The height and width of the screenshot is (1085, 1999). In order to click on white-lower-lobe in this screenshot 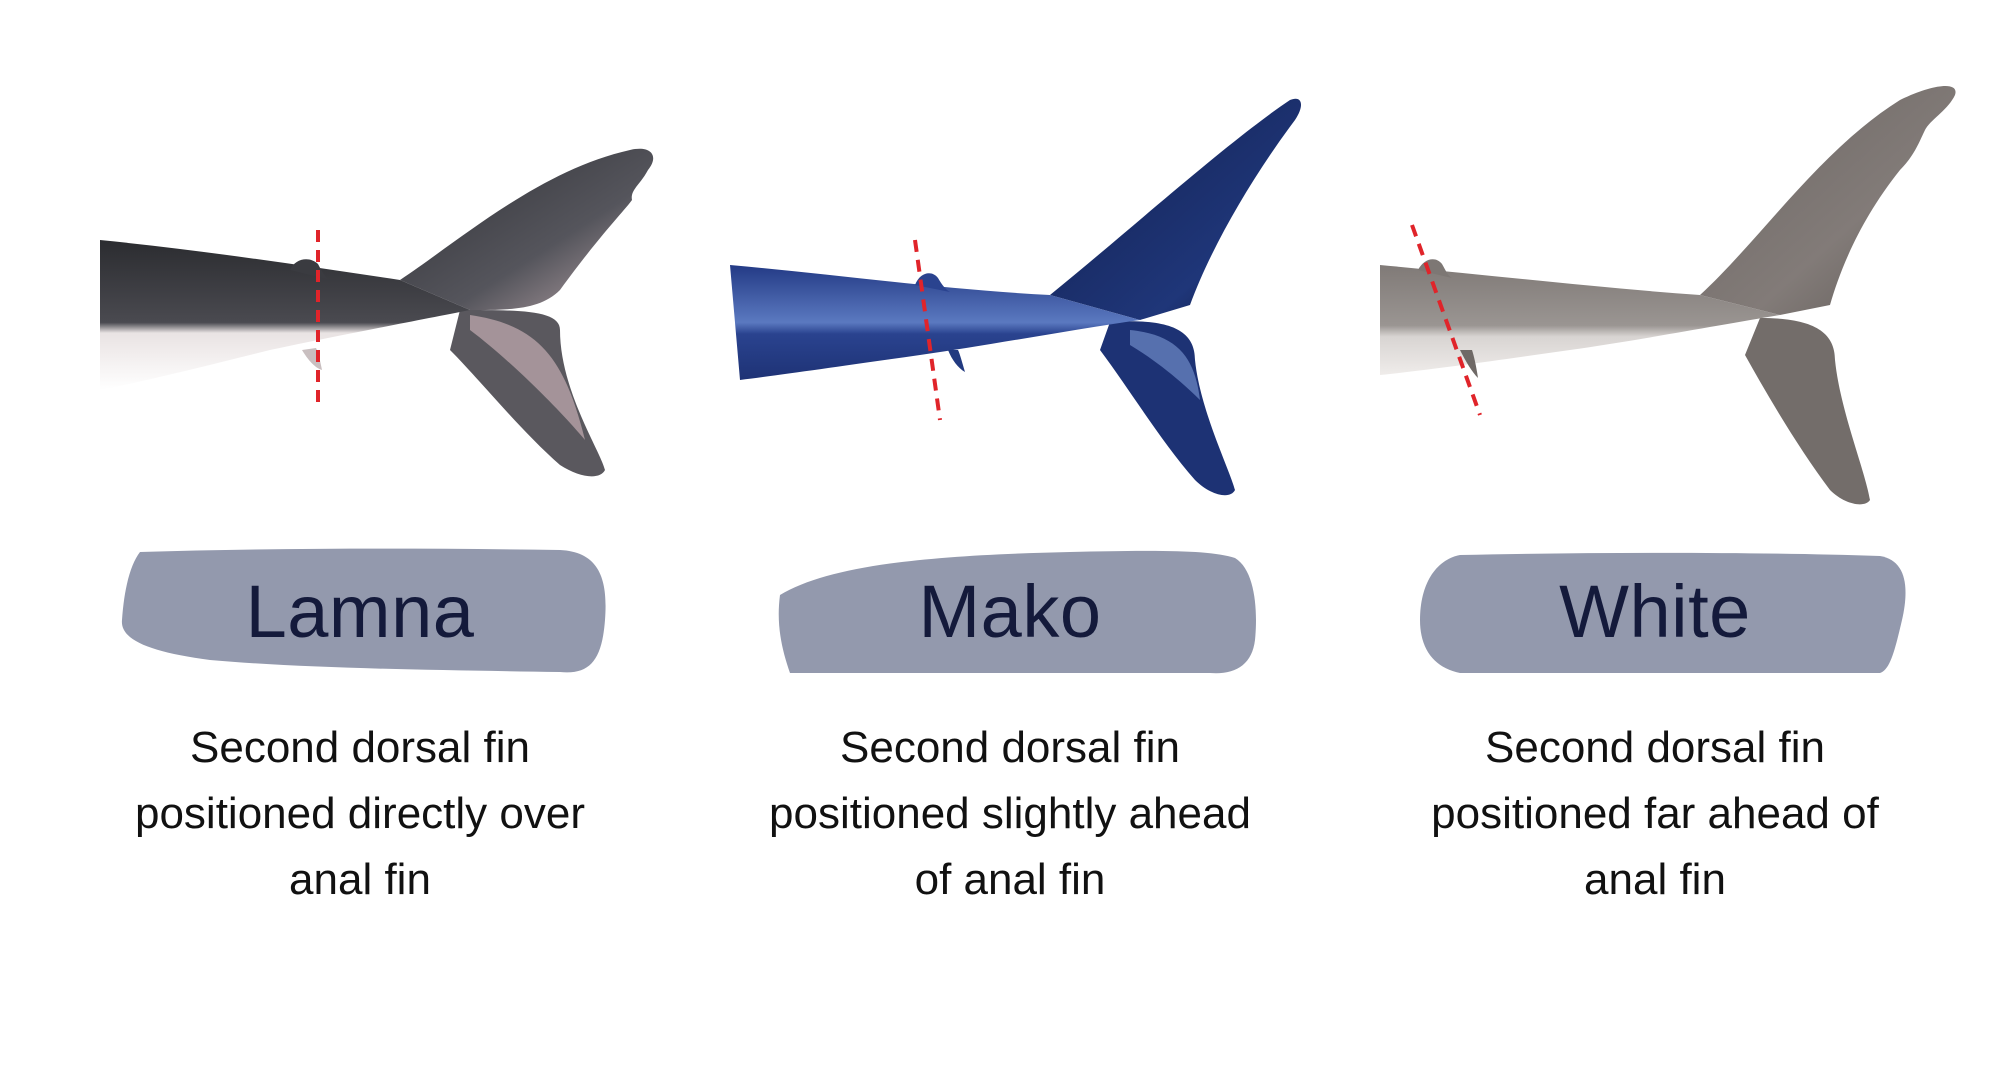, I will do `click(1807, 411)`.